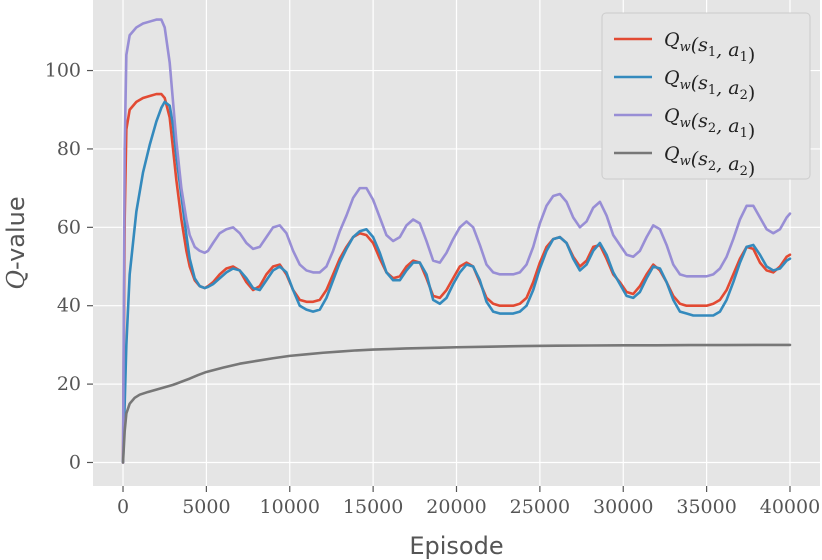 The image size is (822, 560). I want to click on x-tick-label: 35000, so click(706, 507).